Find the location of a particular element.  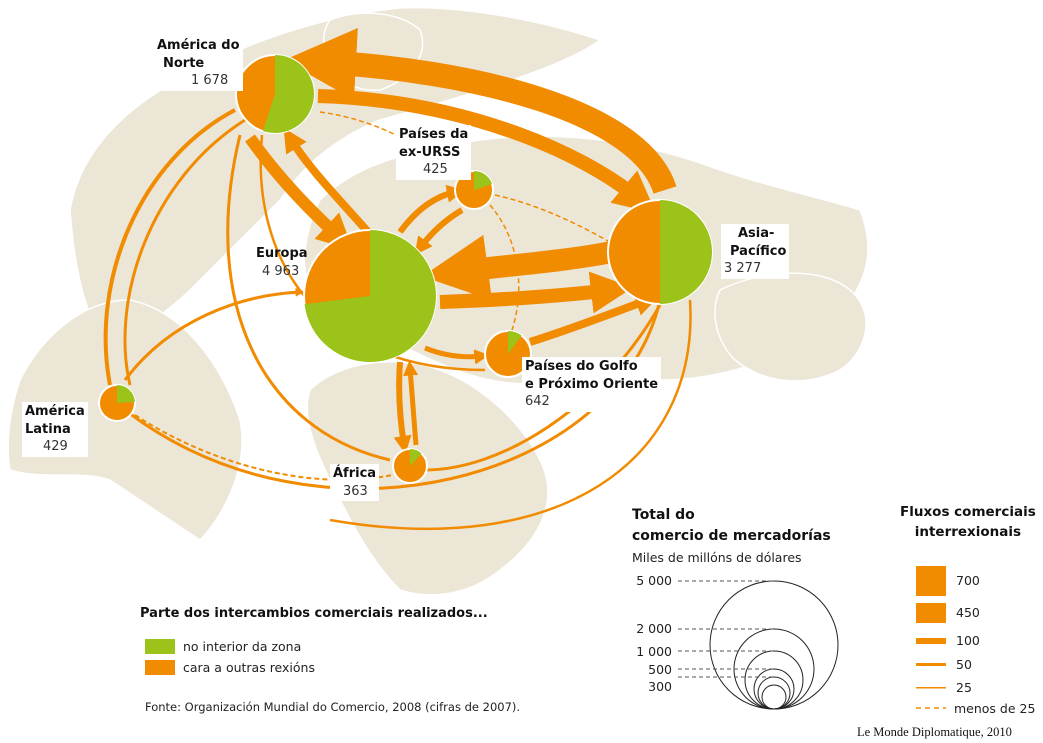

flow-gulf-to-asia is located at coordinates (594, 319).